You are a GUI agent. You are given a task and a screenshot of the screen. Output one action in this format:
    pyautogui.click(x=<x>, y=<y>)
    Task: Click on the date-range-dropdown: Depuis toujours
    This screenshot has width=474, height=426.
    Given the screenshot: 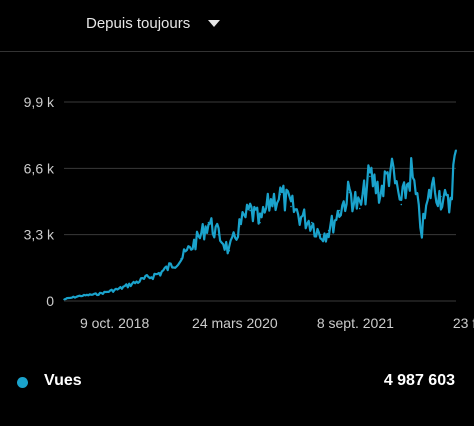 What is the action you would take?
    pyautogui.click(x=152, y=23)
    